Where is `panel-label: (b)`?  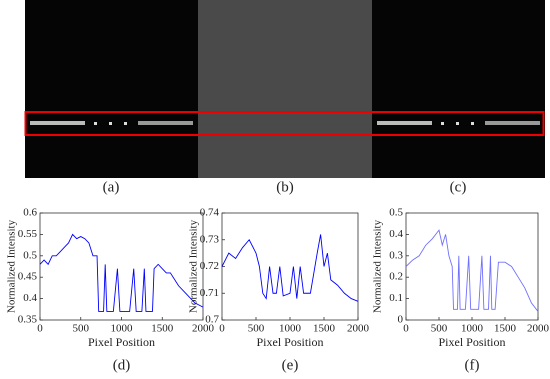 panel-label: (b) is located at coordinates (285, 187).